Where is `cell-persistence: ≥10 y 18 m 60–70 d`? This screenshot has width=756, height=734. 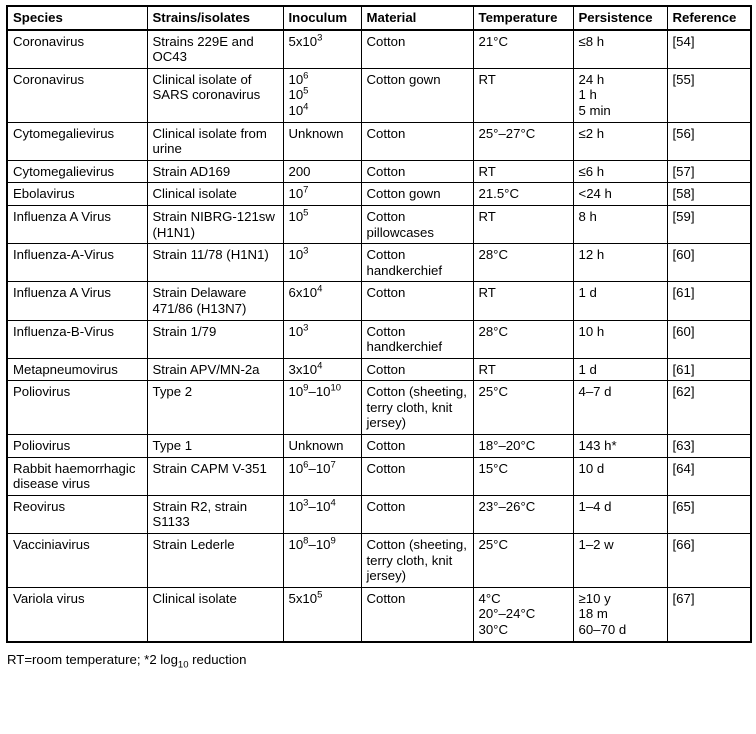
cell-persistence: ≥10 y 18 m 60–70 d is located at coordinates (620, 614).